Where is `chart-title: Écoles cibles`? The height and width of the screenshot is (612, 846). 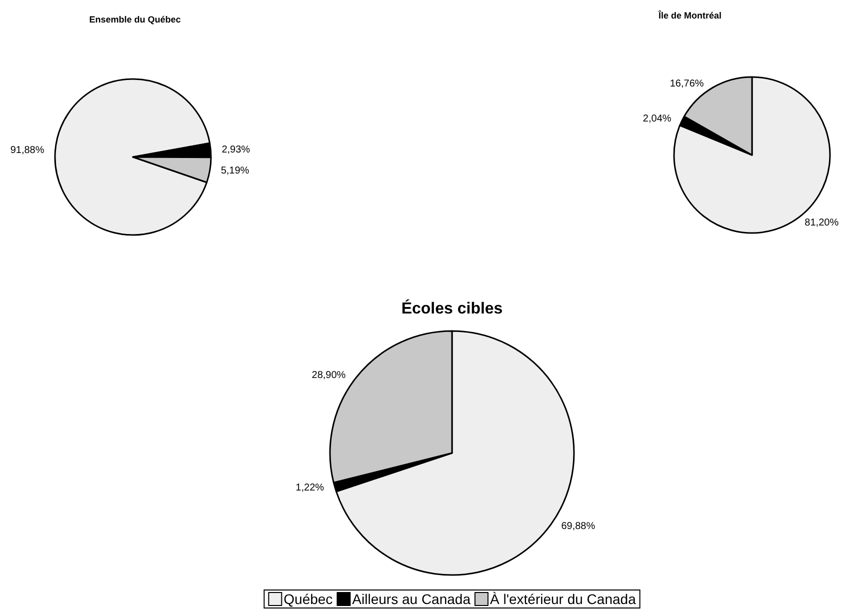 chart-title: Écoles cibles is located at coordinates (452, 308).